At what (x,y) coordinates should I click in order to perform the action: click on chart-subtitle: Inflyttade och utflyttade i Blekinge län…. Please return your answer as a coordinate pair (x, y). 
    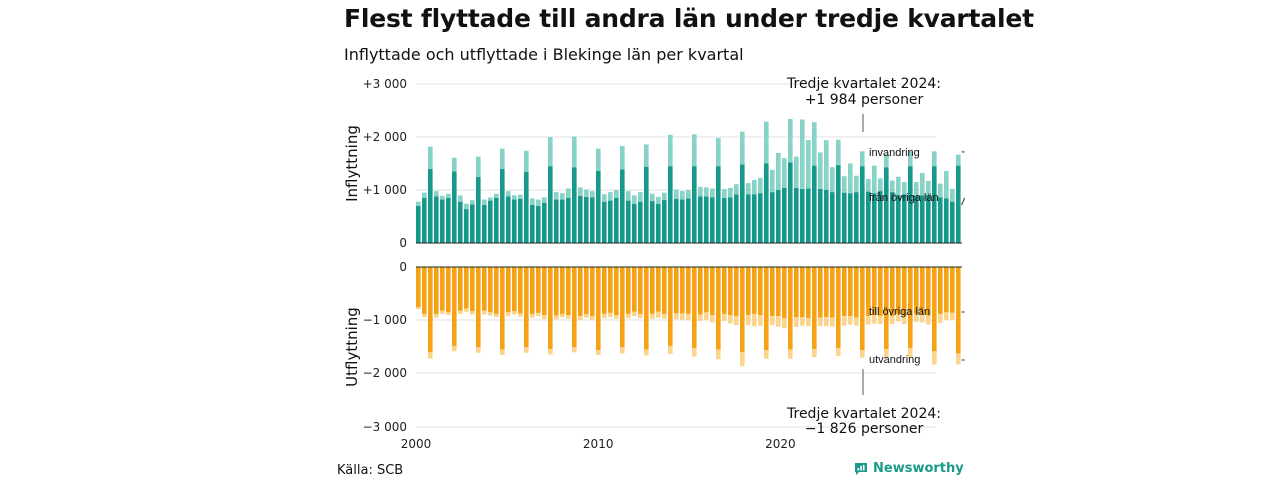
    Looking at the image, I should click on (544, 54).